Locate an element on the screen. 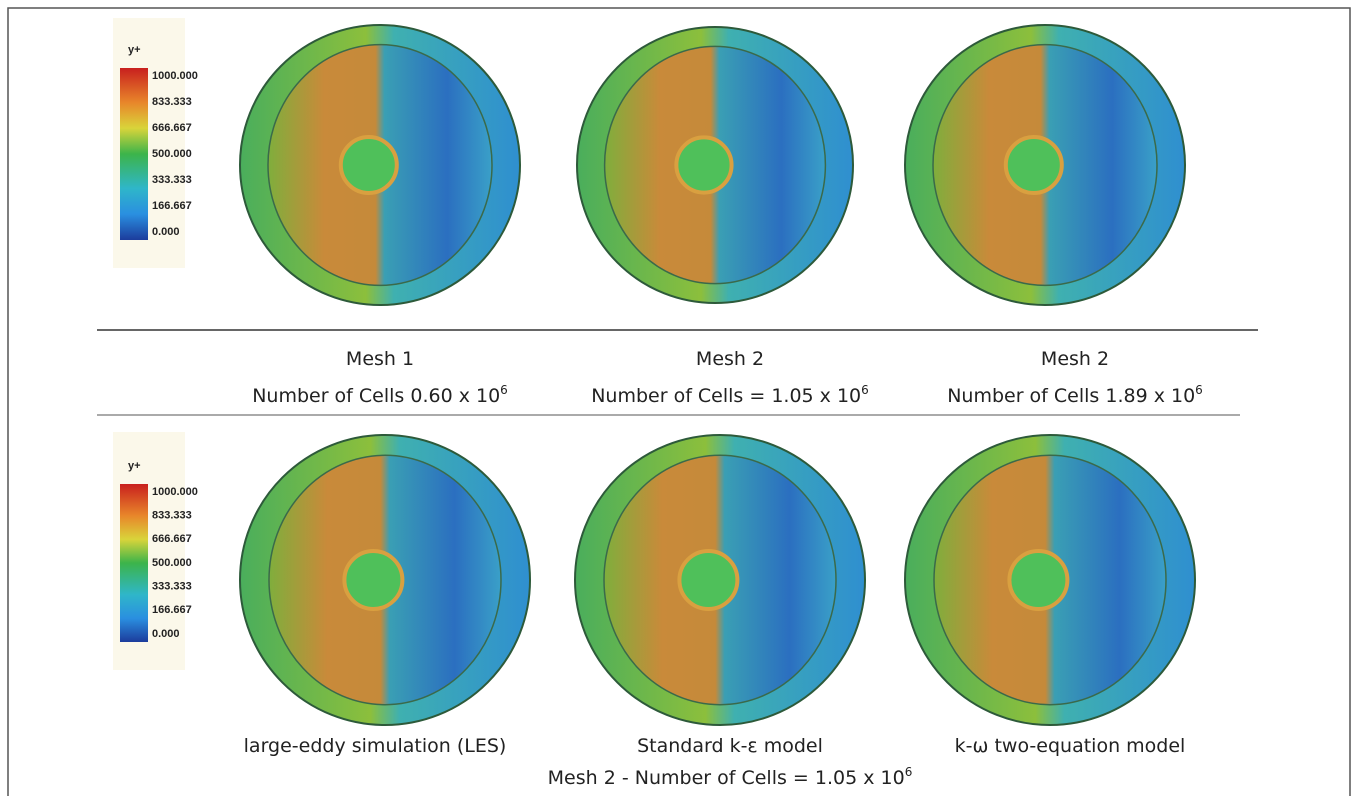  caption: Number of Cells 1.89 x 106 is located at coordinates (1075, 395).